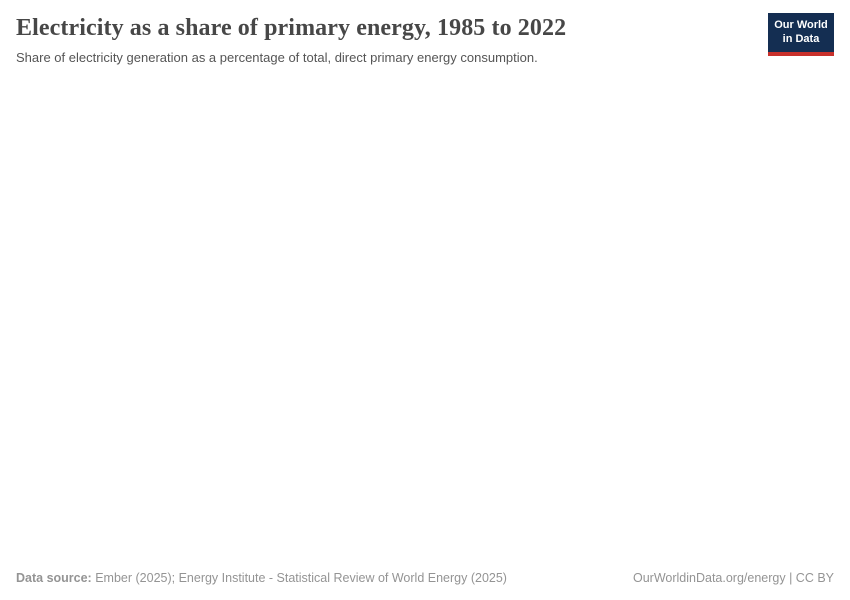  I want to click on owid-logo-line1: Our World, so click(801, 25).